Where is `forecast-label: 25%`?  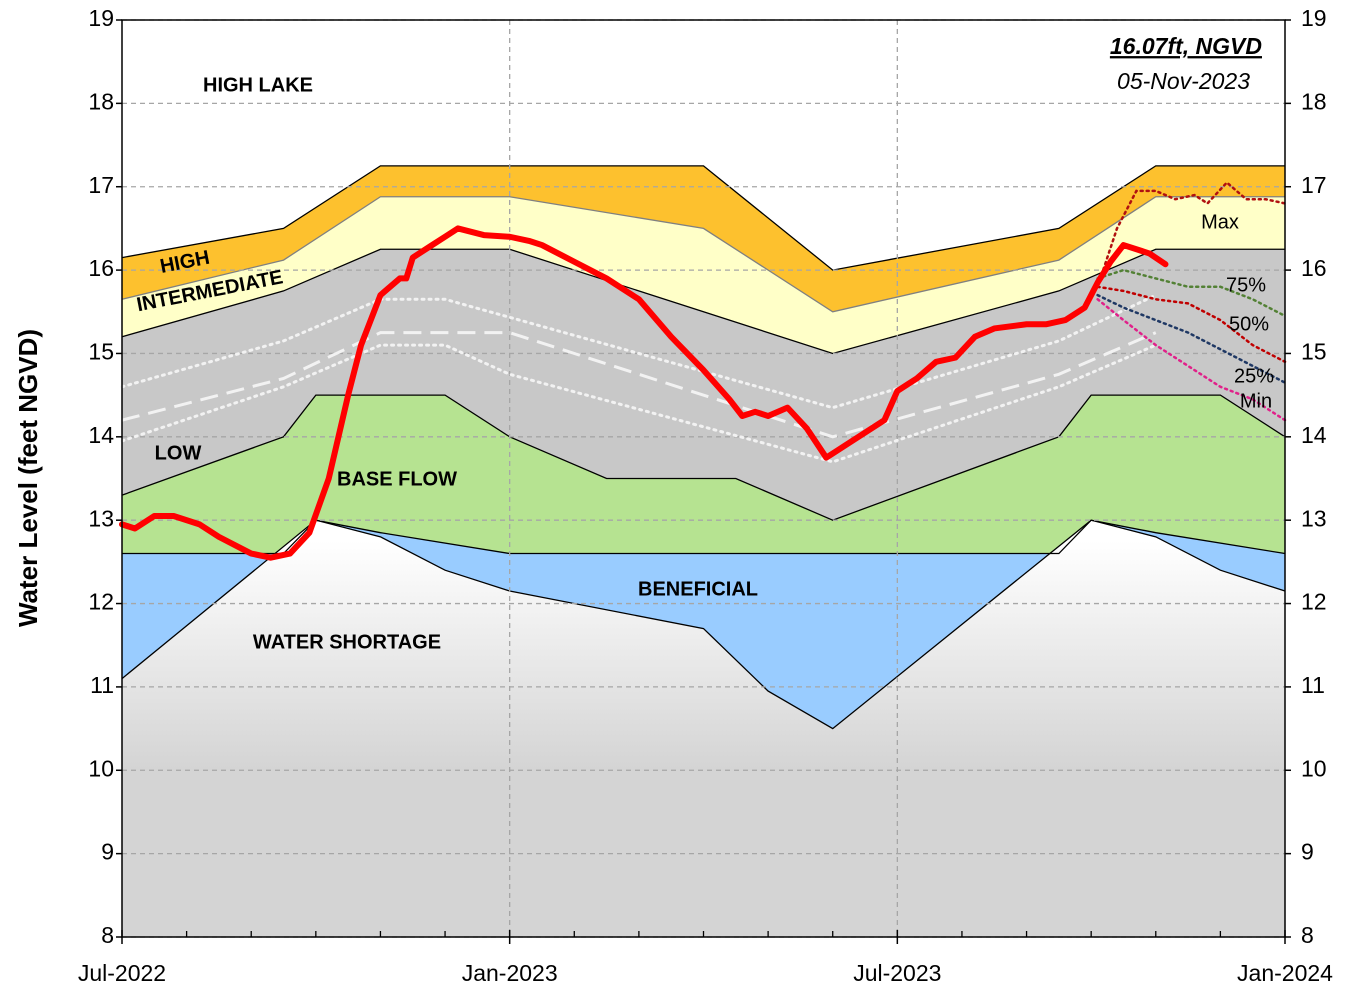
forecast-label: 25% is located at coordinates (1254, 376).